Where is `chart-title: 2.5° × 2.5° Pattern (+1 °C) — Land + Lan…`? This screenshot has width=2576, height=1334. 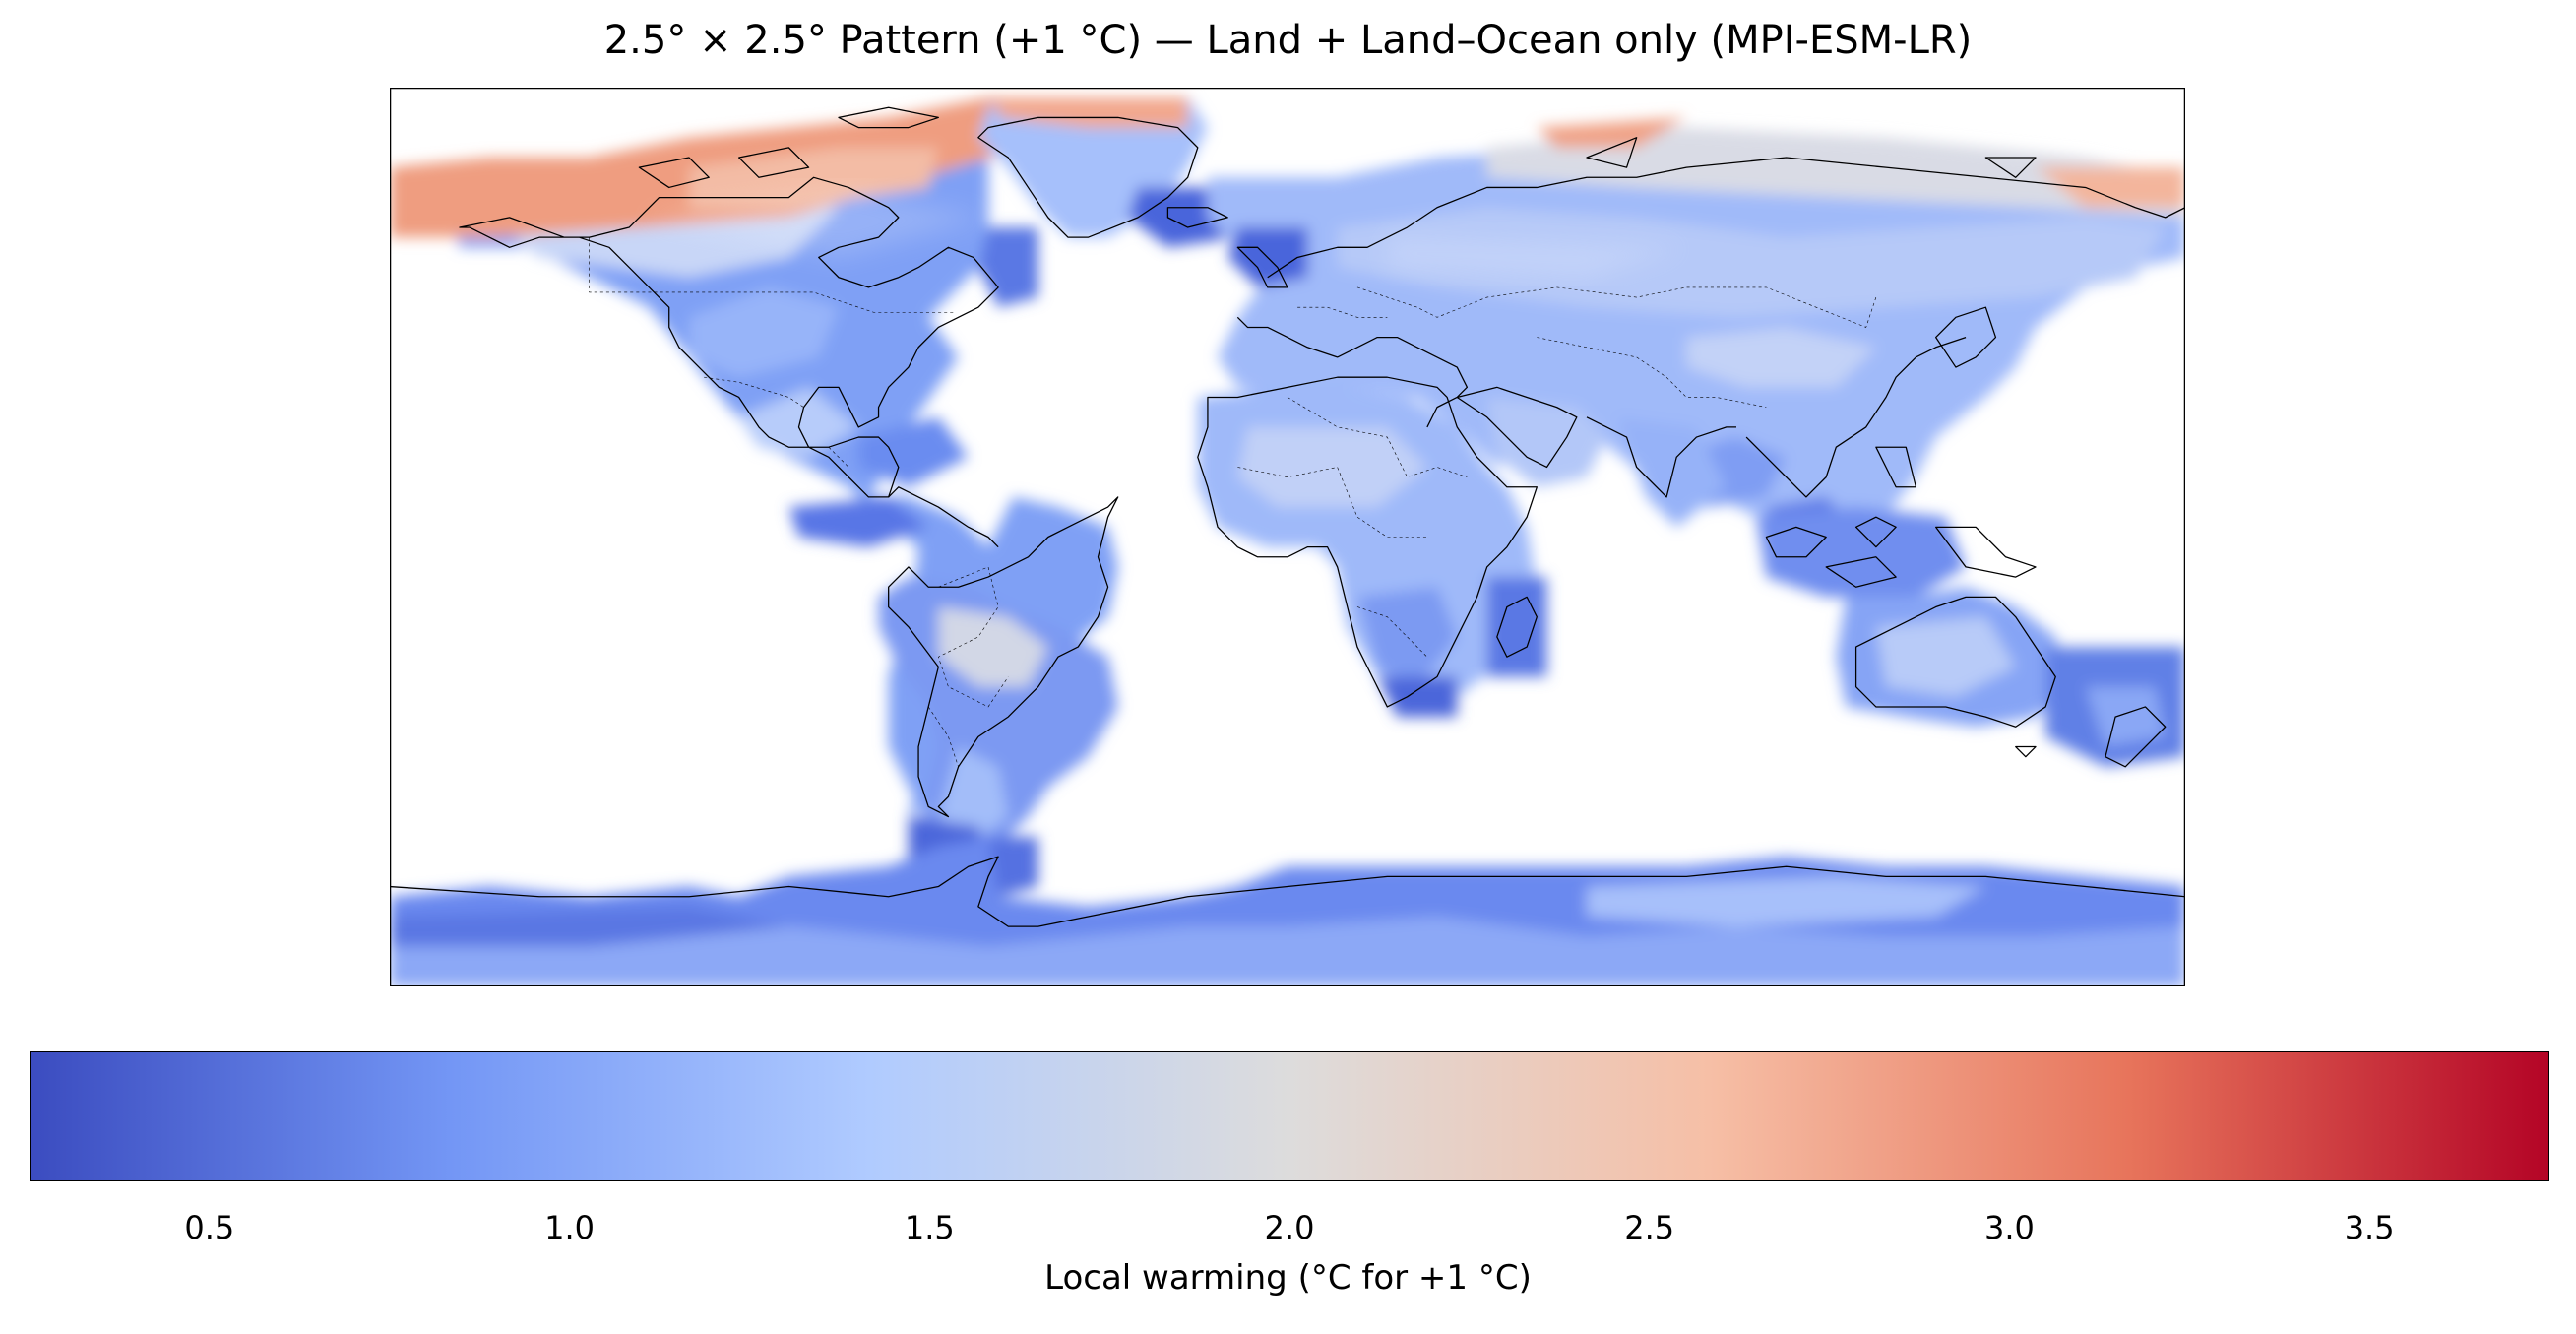
chart-title: 2.5° × 2.5° Pattern (+1 °C) — Land + Lan… is located at coordinates (1288, 40).